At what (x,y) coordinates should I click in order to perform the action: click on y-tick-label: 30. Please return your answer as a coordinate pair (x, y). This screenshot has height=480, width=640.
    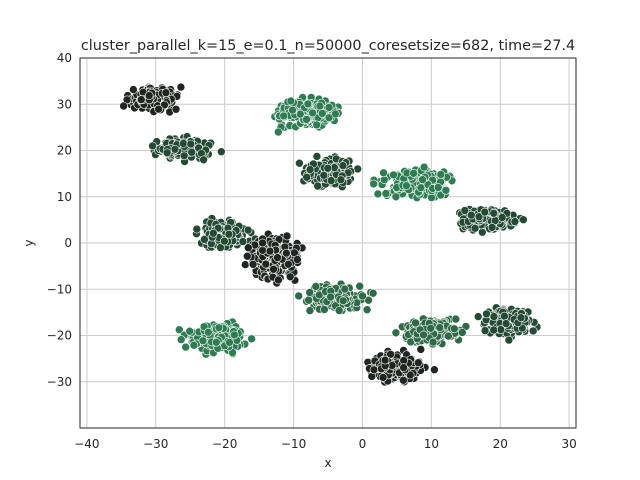
    Looking at the image, I should click on (64, 104).